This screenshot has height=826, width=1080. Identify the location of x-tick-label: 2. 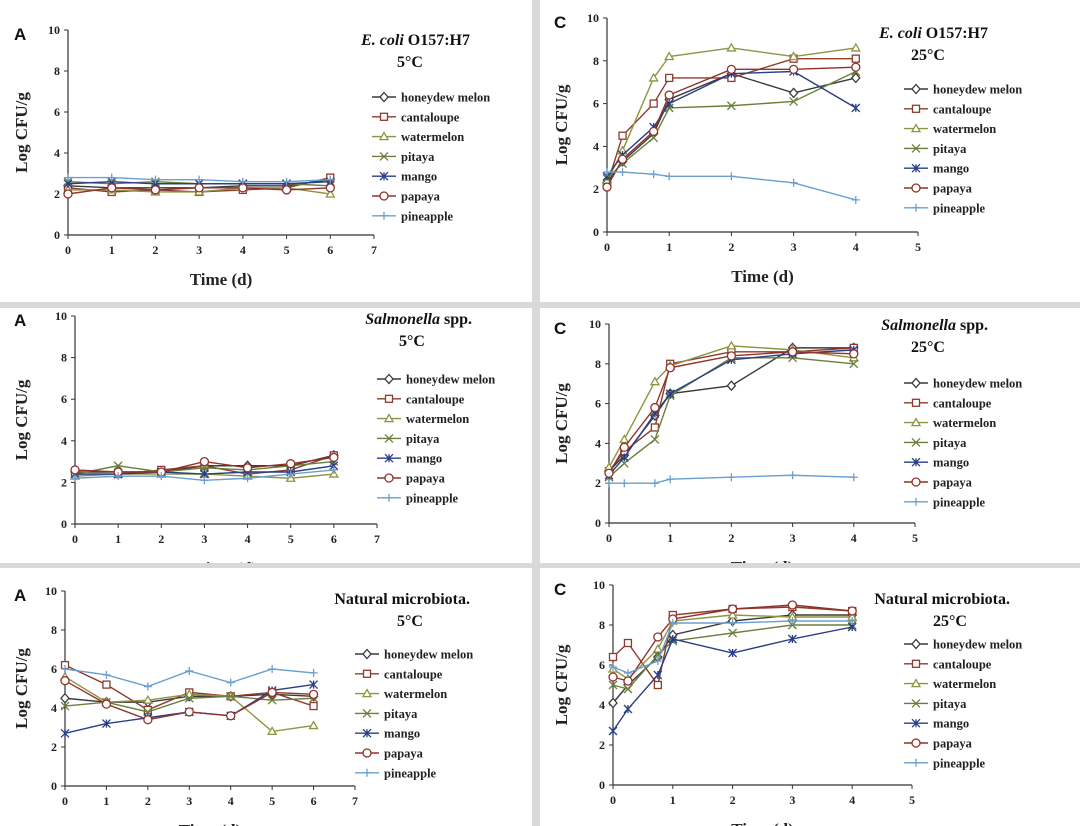
(733, 800).